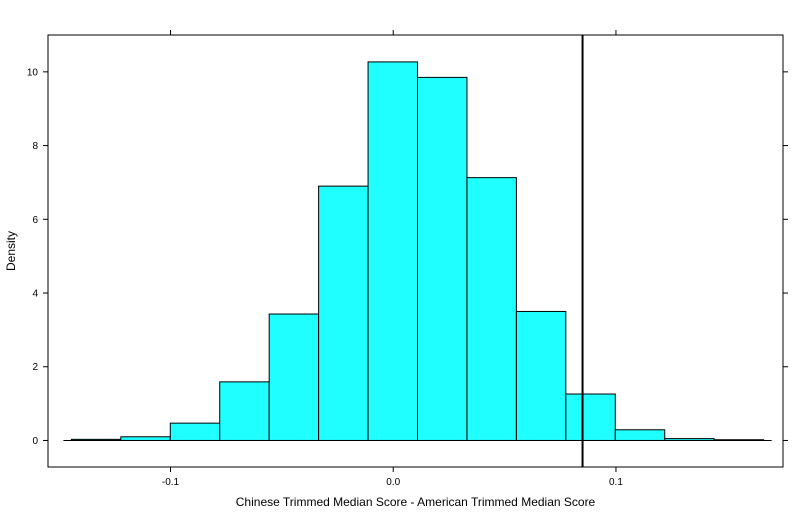 Image resolution: width=811 pixels, height=518 pixels. I want to click on y-tick-label-2: 4, so click(35, 294).